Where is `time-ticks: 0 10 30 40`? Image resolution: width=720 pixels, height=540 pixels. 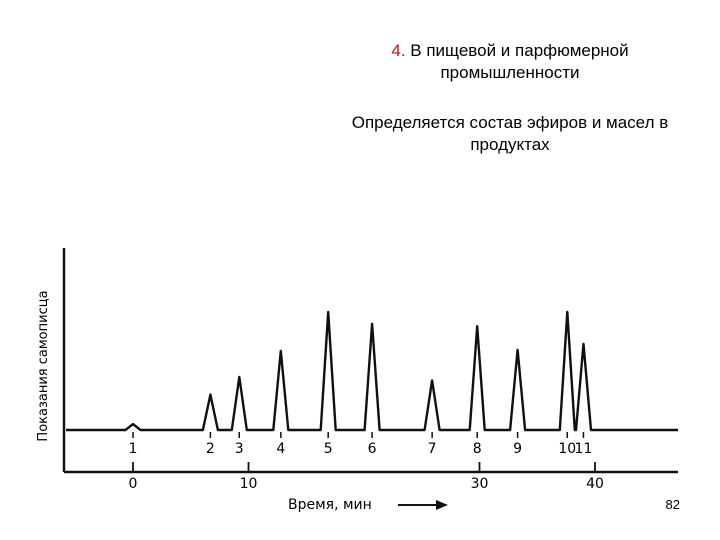 time-ticks: 0 10 30 40 is located at coordinates (366, 477).